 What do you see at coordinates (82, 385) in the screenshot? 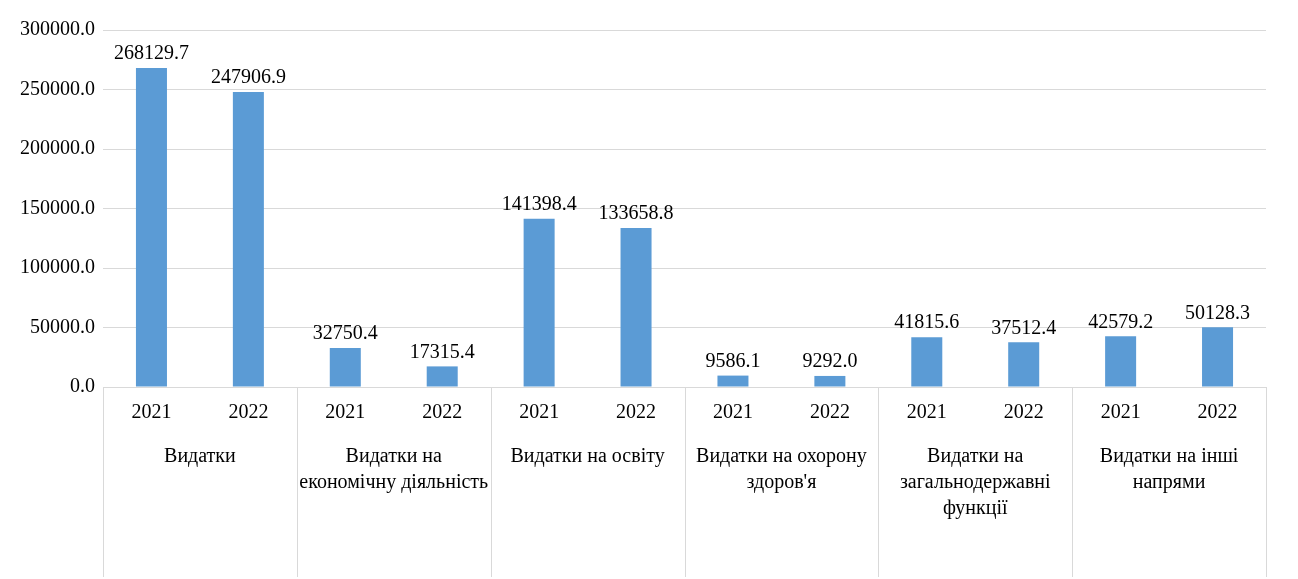
I see `y-tick-label: 0.0` at bounding box center [82, 385].